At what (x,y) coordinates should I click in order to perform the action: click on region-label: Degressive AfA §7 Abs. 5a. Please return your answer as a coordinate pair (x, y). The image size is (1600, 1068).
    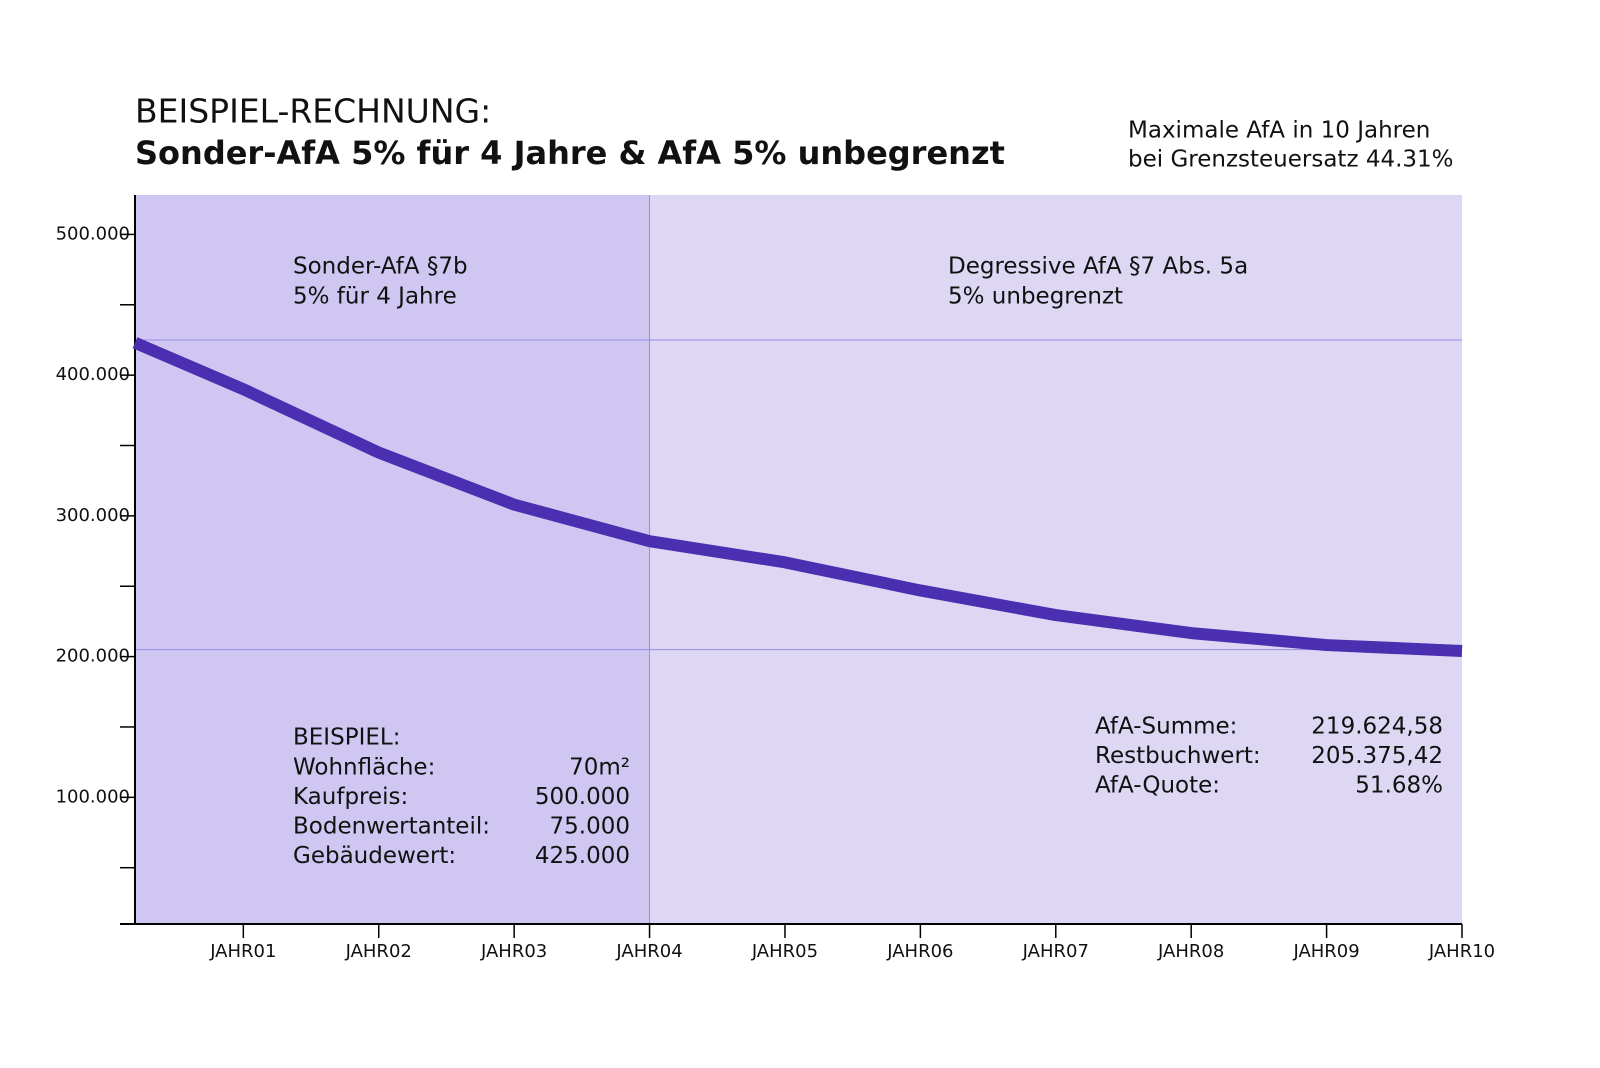
    Looking at the image, I should click on (1098, 267).